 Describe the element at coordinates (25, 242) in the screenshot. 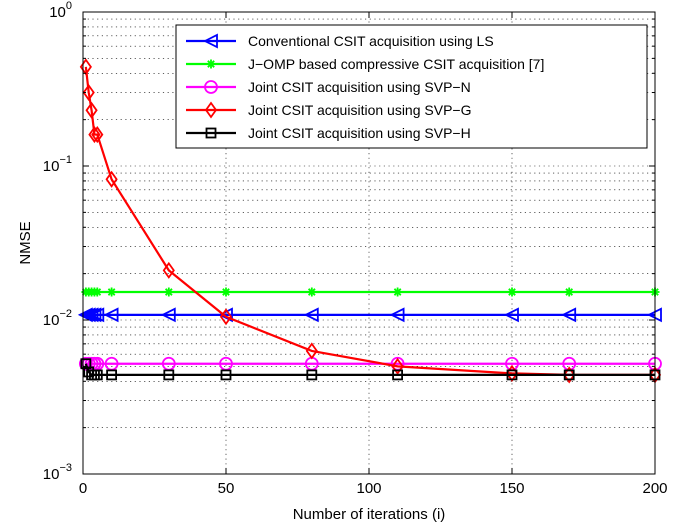

I see `y-axis-label: NMSE` at that location.